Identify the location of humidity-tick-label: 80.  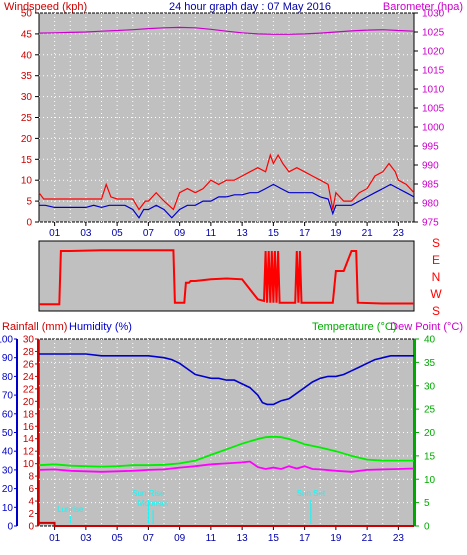
(8, 377).